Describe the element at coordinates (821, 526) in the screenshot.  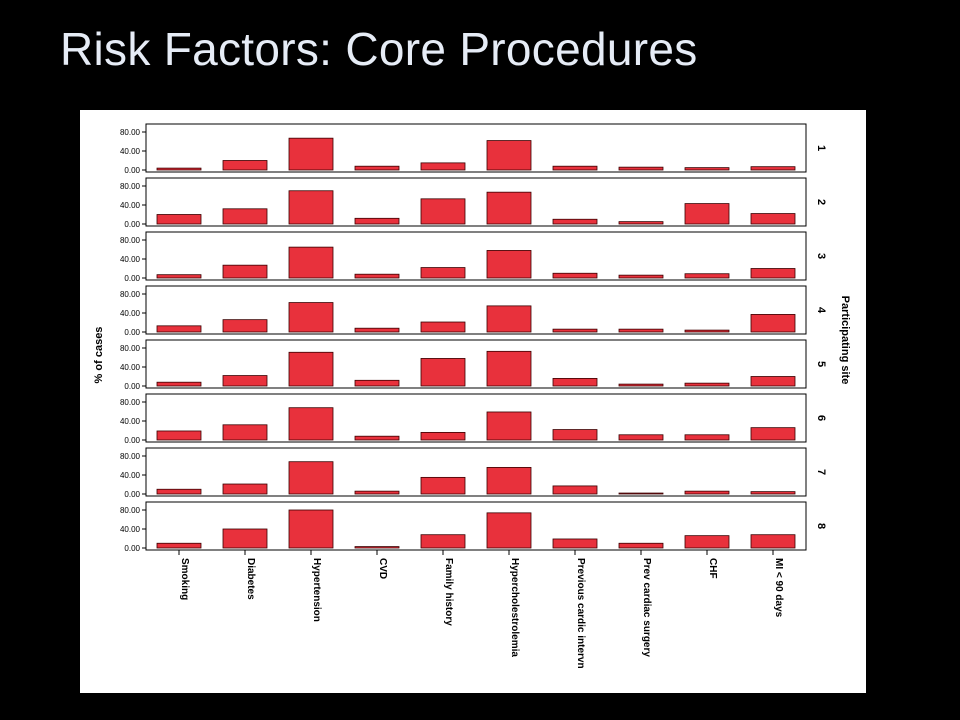
I see `facet-label: 8` at that location.